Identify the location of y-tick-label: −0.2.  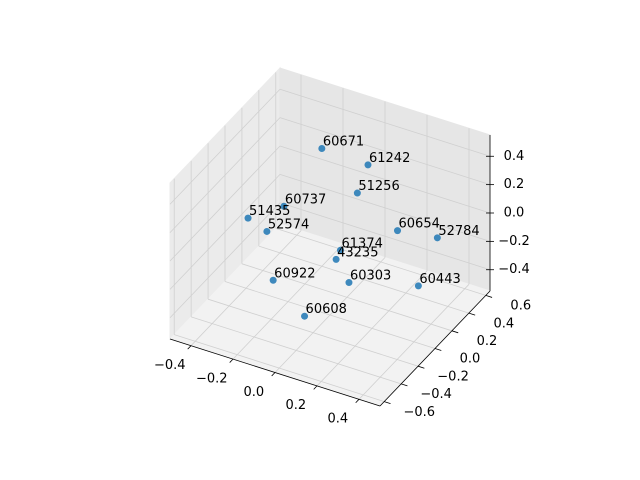
(453, 376).